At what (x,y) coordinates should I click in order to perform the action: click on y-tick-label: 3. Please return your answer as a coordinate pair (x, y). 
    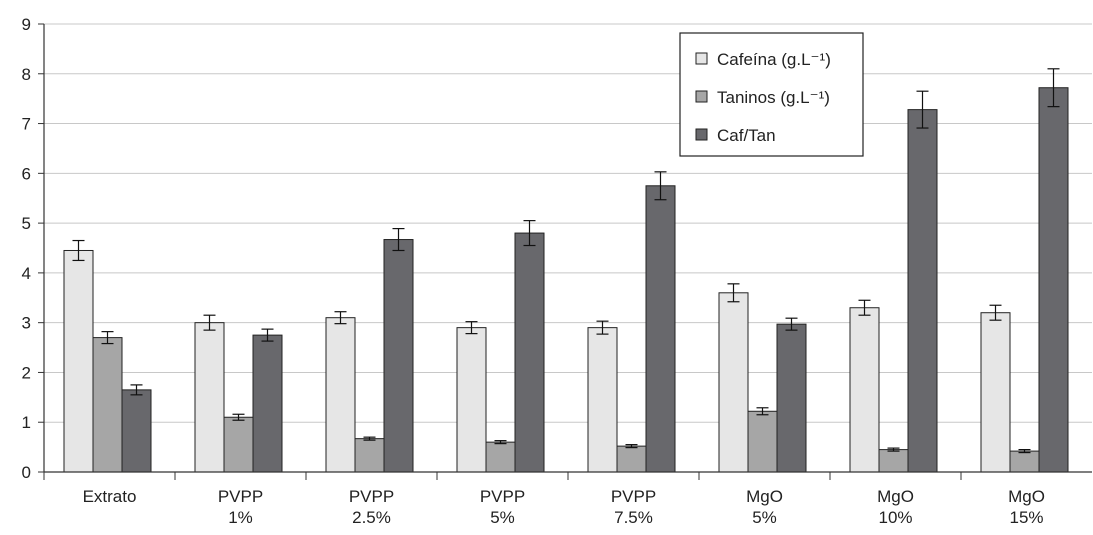
    Looking at the image, I should click on (26, 323).